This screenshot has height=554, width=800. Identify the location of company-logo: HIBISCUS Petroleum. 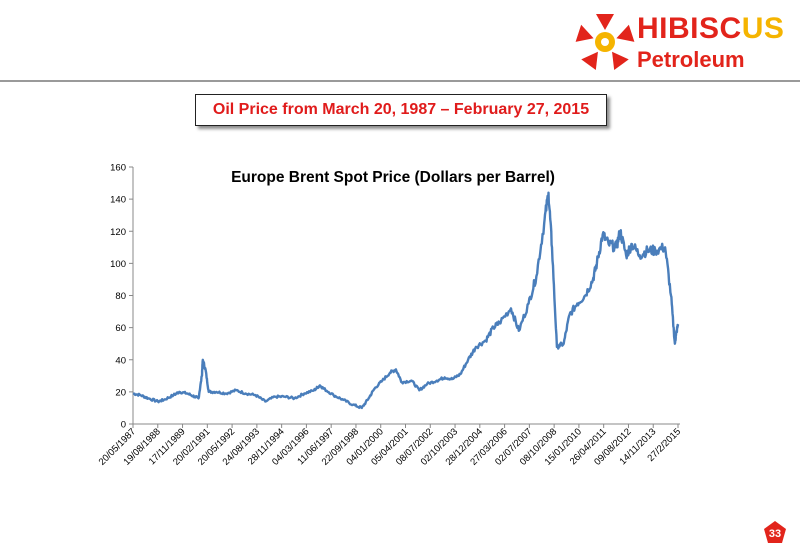
(682, 42).